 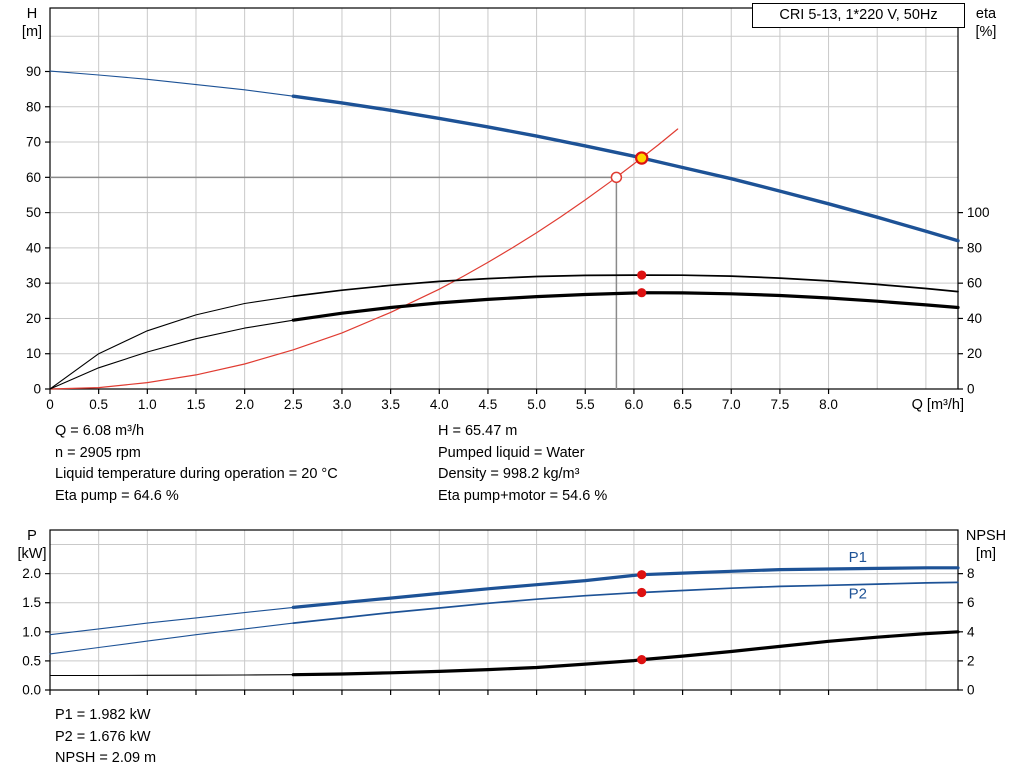 What do you see at coordinates (50, 404) in the screenshot?
I see `x-tick-label: 0` at bounding box center [50, 404].